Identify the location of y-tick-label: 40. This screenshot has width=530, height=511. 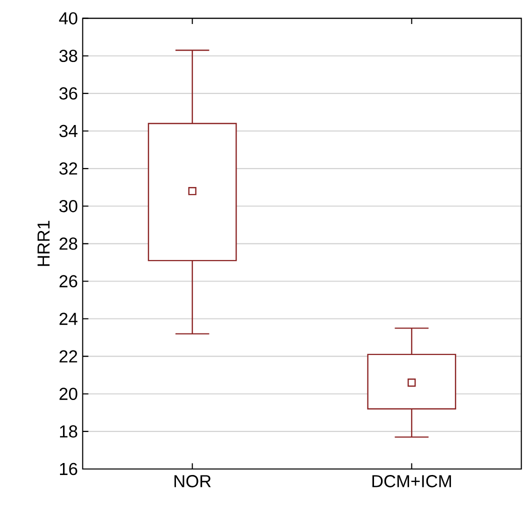
(68, 18).